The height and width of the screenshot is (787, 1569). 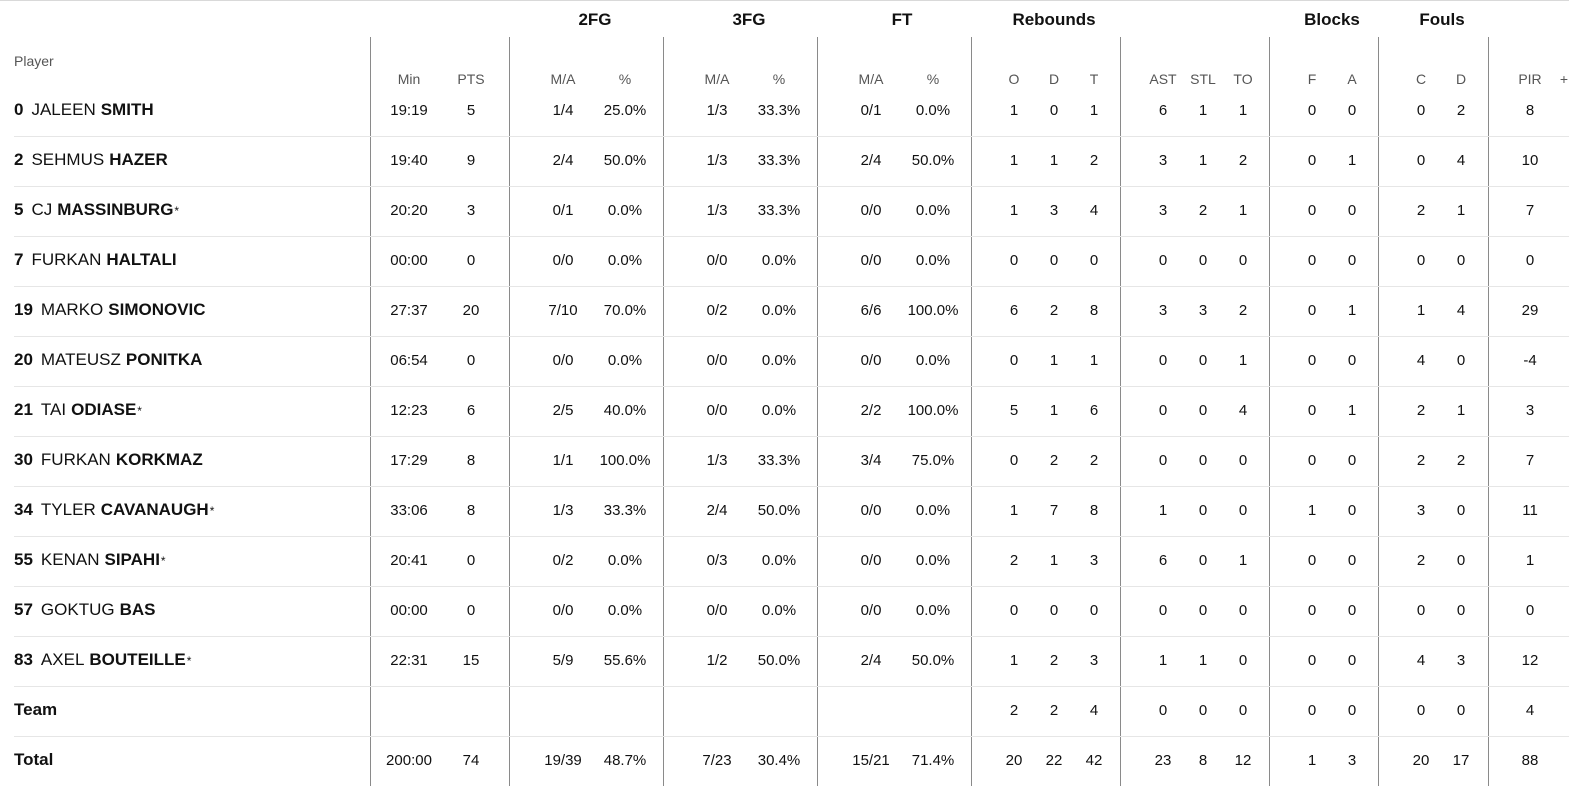 I want to click on column-header: C, so click(x=1421, y=79).